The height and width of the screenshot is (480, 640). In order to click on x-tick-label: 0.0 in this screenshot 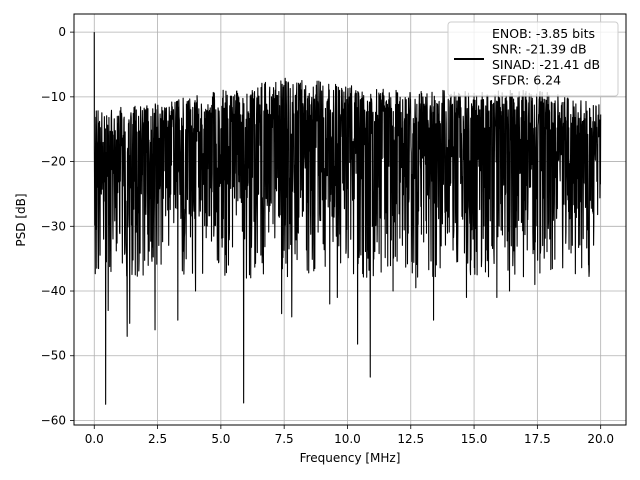, I will do `click(94, 439)`.